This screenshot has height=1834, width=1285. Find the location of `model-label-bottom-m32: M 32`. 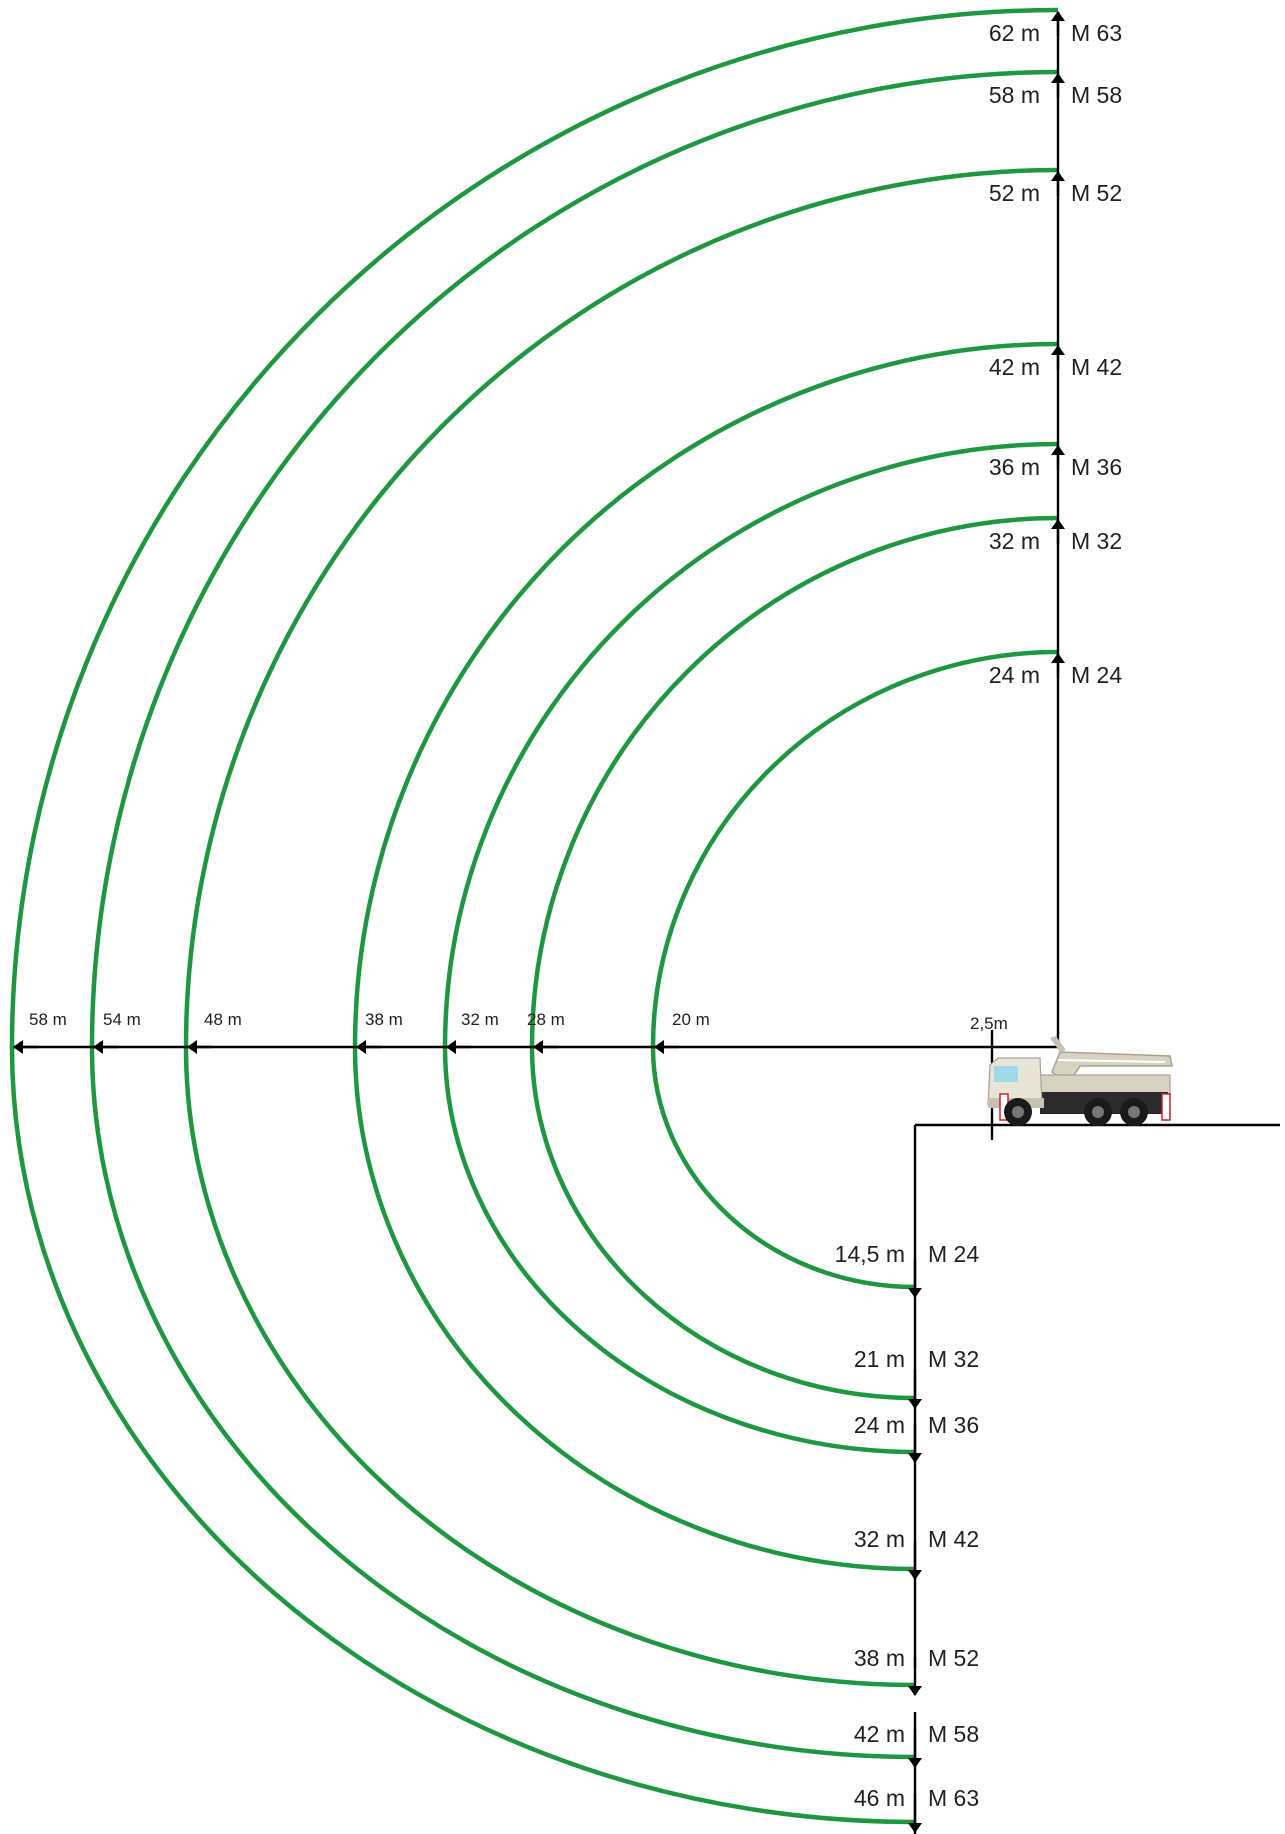

model-label-bottom-m32: M 32 is located at coordinates (953, 1359).